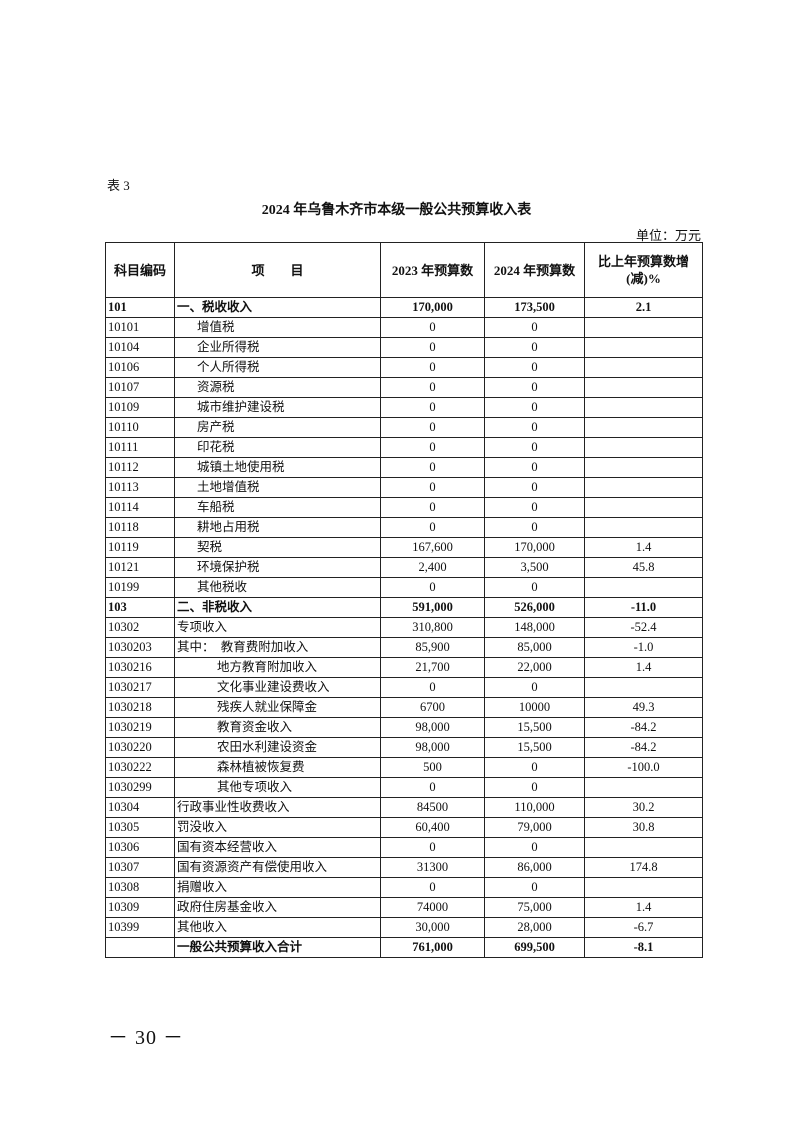  I want to click on cell-2024: 170,000, so click(534, 547).